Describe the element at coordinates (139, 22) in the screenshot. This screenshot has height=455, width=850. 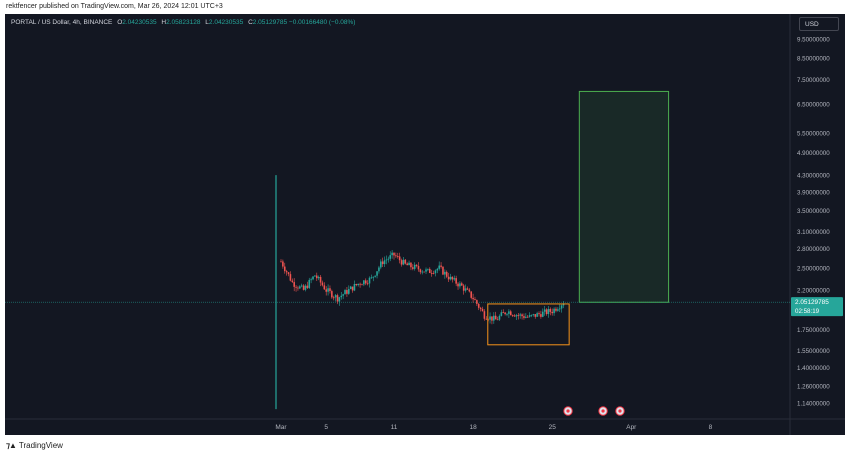
I see `open-value: 2.04230535` at that location.